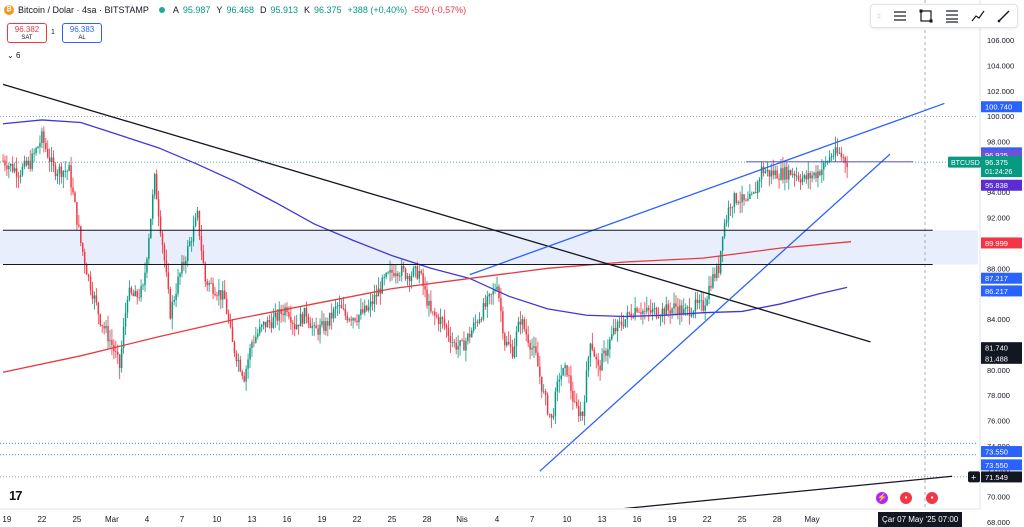 The width and height of the screenshot is (1024, 527). I want to click on market-open-icon, so click(161, 10).